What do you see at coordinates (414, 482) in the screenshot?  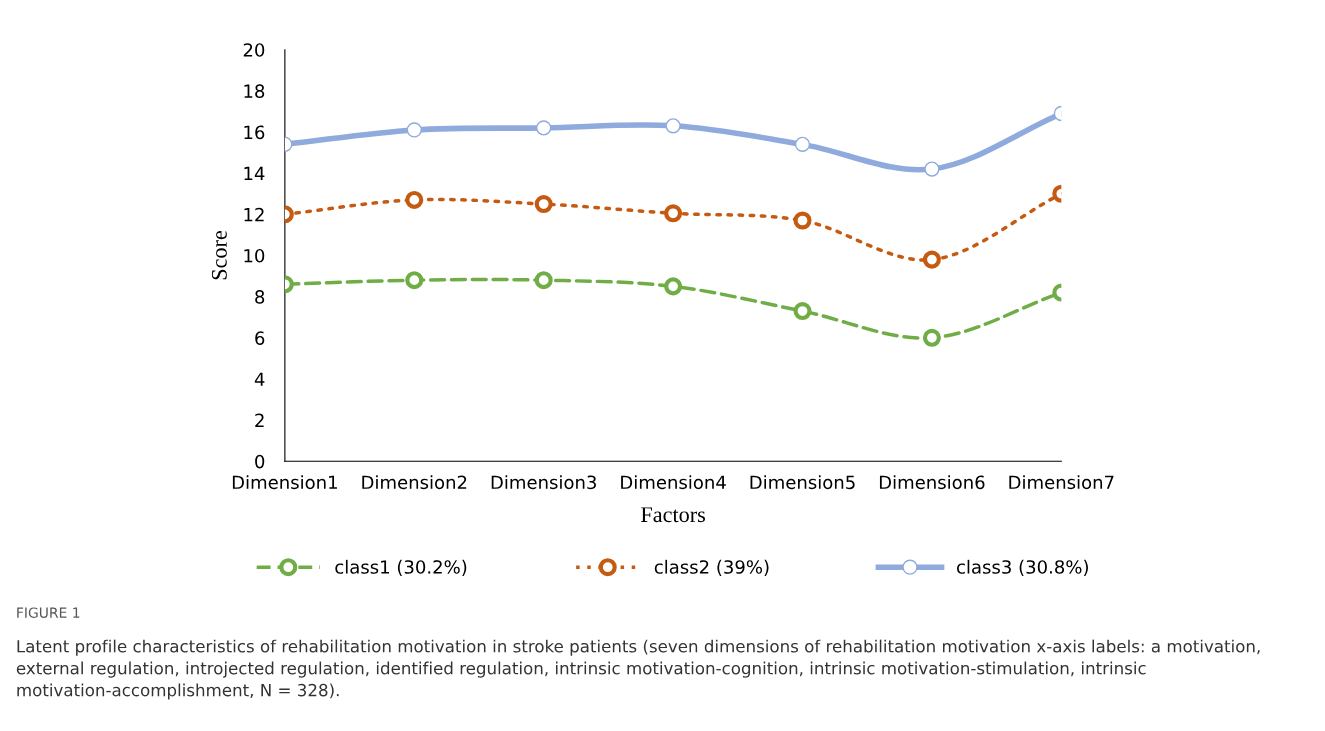 I see `x-tick-label: Dimension2` at bounding box center [414, 482].